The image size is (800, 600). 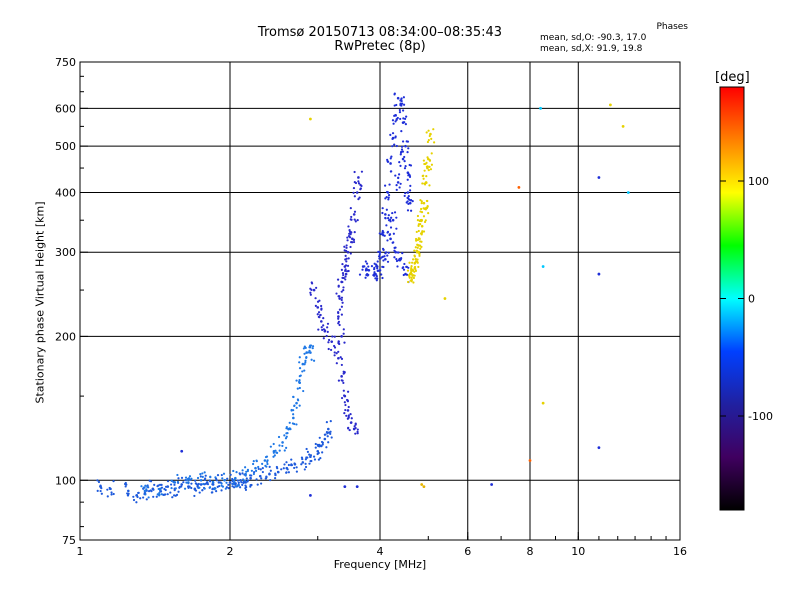 What do you see at coordinates (758, 181) in the screenshot?
I see `colorbar-tick-label: 100` at bounding box center [758, 181].